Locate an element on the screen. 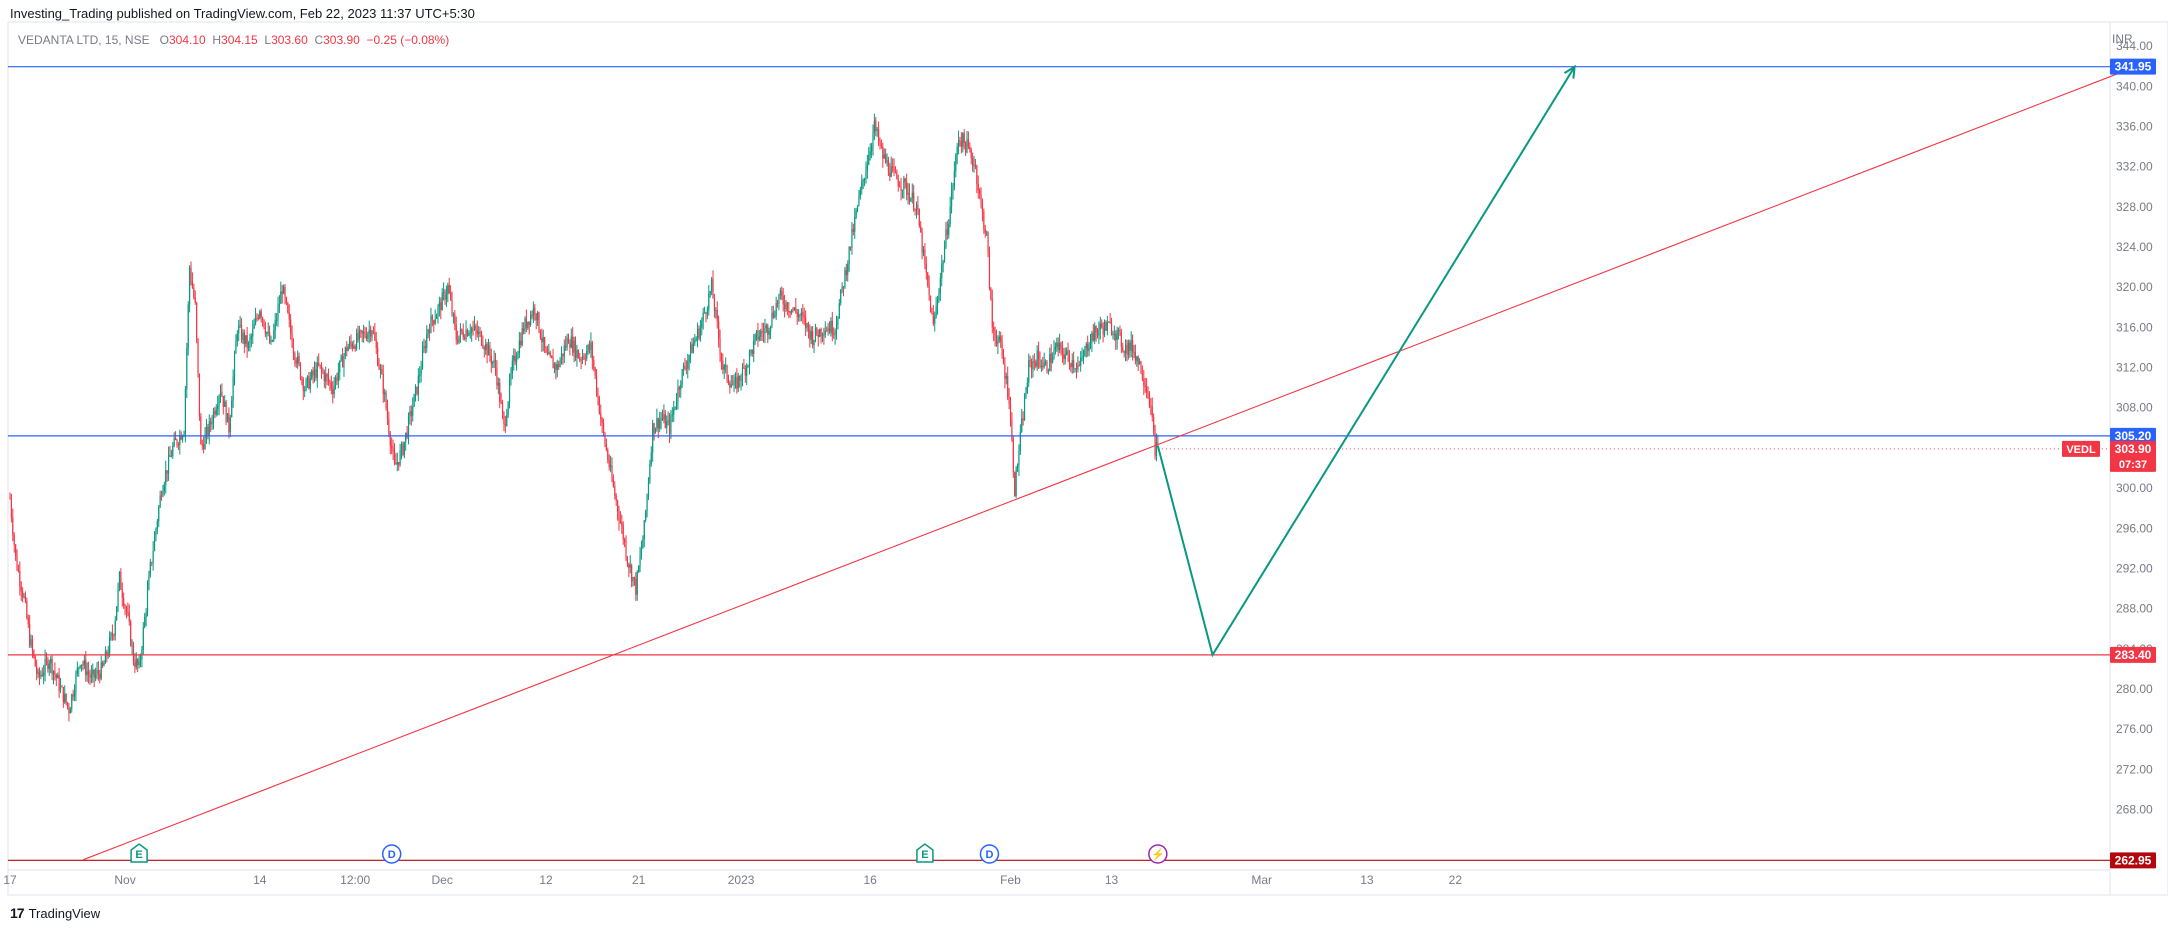 The height and width of the screenshot is (931, 2168). low-label: L is located at coordinates (268, 40).